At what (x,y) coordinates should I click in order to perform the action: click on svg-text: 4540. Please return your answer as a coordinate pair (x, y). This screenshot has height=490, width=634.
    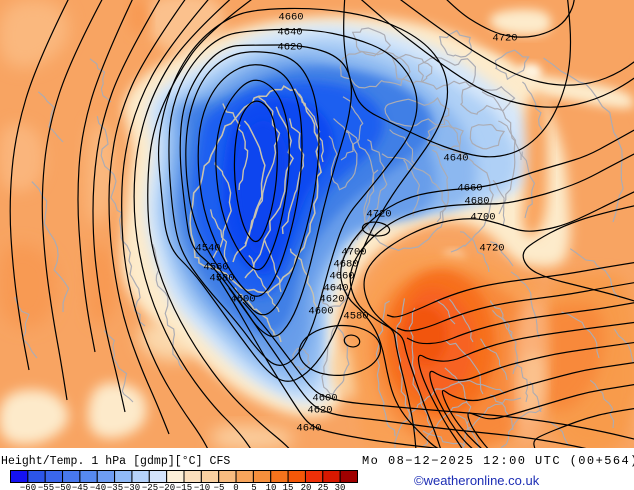
    Looking at the image, I should click on (207, 249).